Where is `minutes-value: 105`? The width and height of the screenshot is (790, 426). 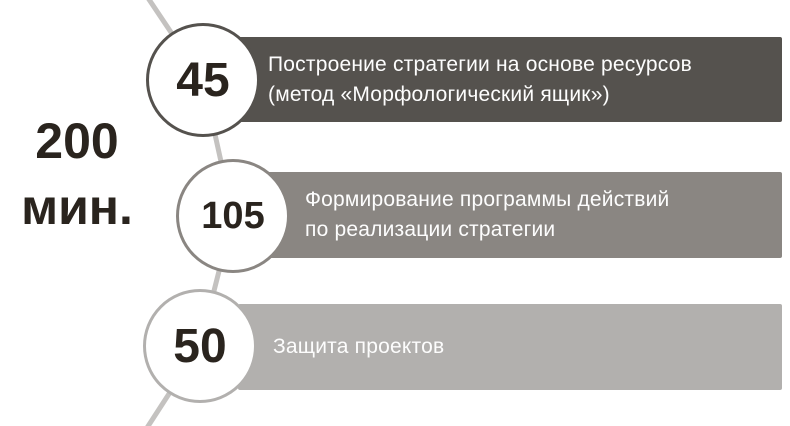 minutes-value: 105 is located at coordinates (233, 215).